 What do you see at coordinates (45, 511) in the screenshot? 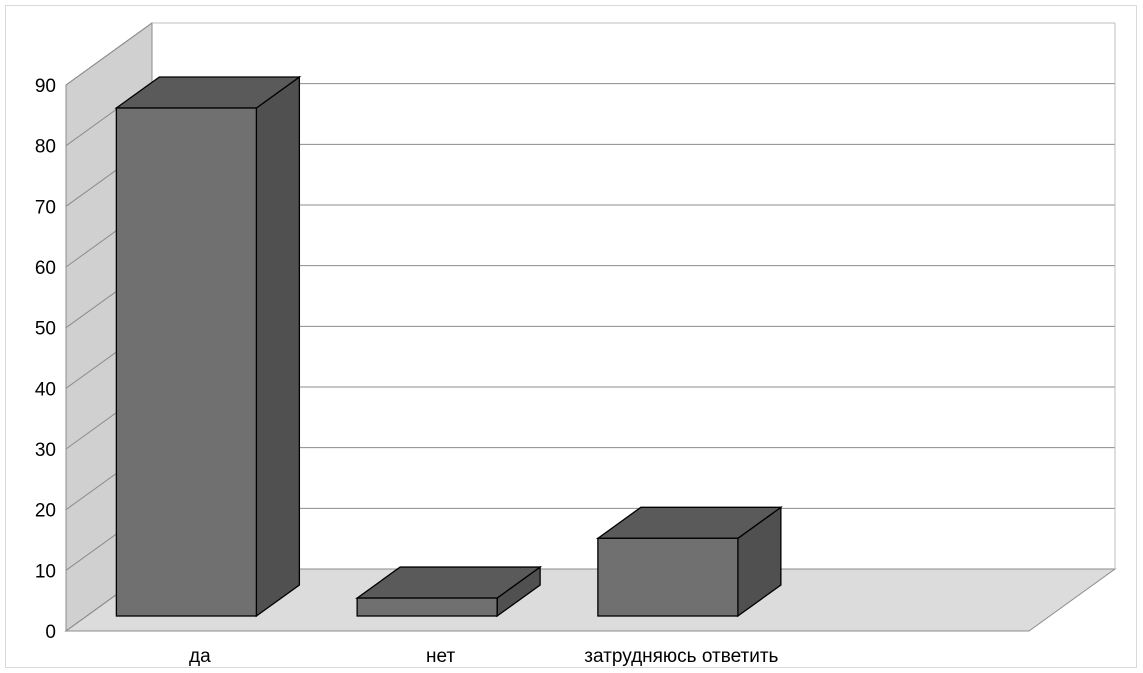
I see `y-tick-label: 20` at bounding box center [45, 511].